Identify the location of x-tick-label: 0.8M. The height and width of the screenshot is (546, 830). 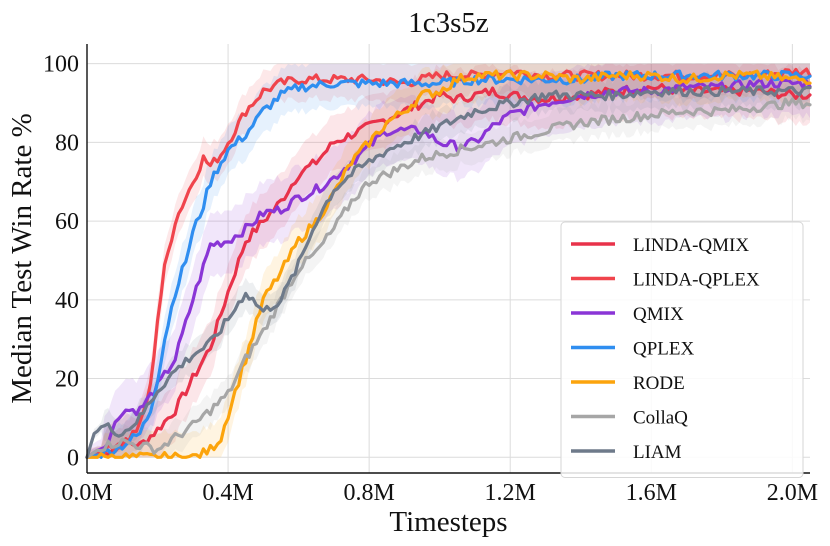
(368, 493).